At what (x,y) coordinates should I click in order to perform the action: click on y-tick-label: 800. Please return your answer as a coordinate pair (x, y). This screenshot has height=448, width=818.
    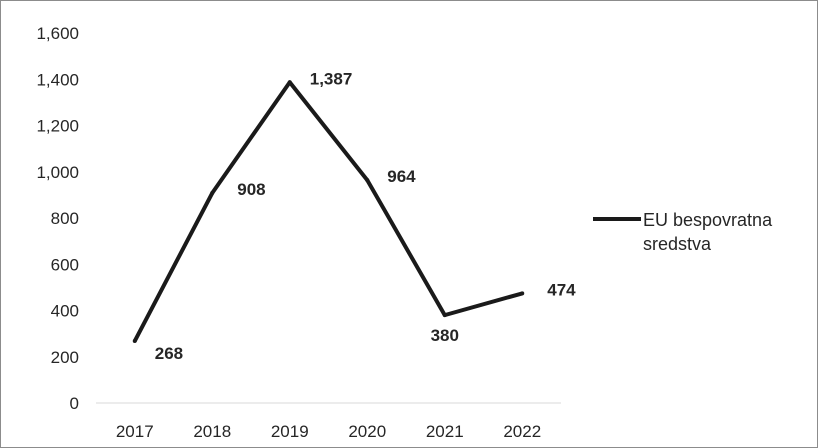
    Looking at the image, I should click on (65, 218).